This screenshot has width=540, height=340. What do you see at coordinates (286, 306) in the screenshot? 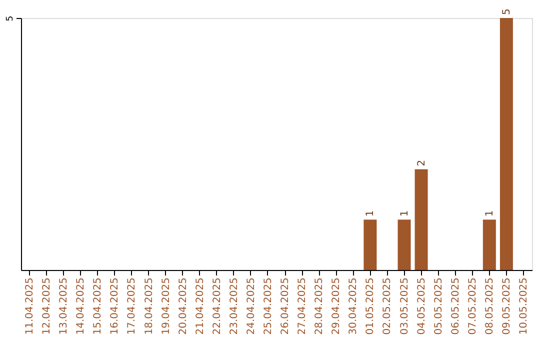
I see `x-tick-label: 26.04.2025` at bounding box center [286, 306].